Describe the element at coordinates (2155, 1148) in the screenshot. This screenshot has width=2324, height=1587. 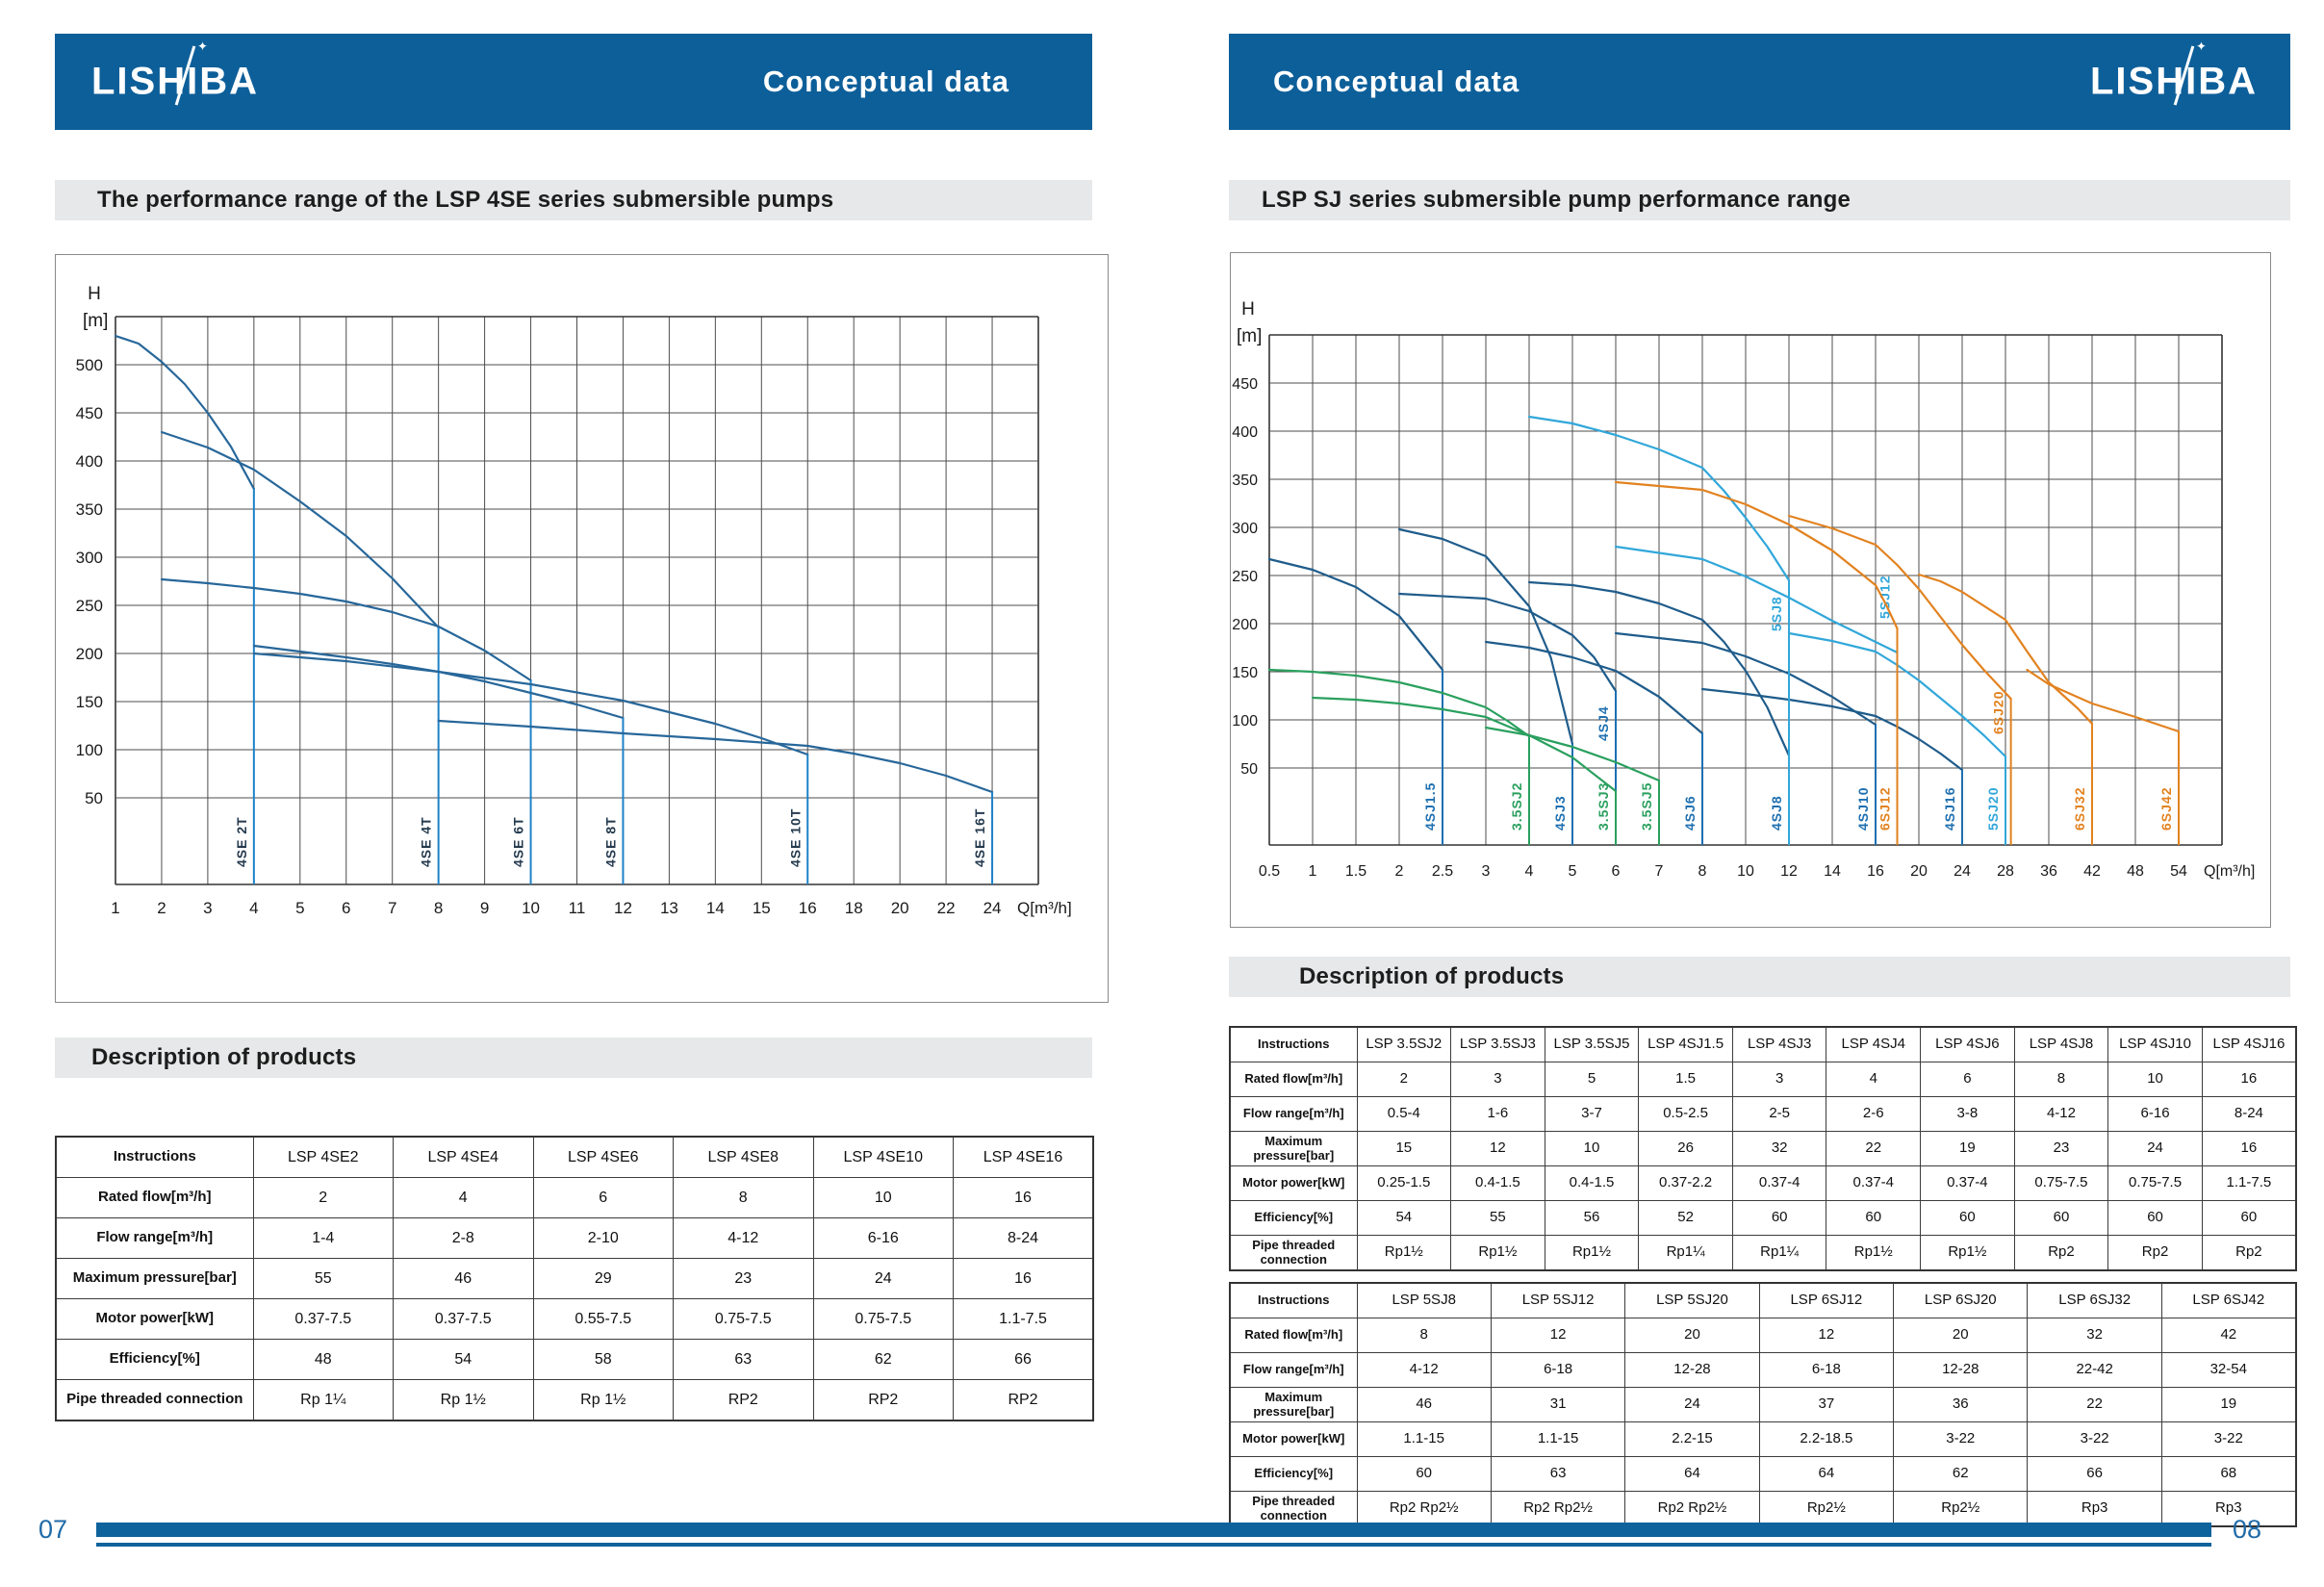
I see `value-cell: 24` at that location.